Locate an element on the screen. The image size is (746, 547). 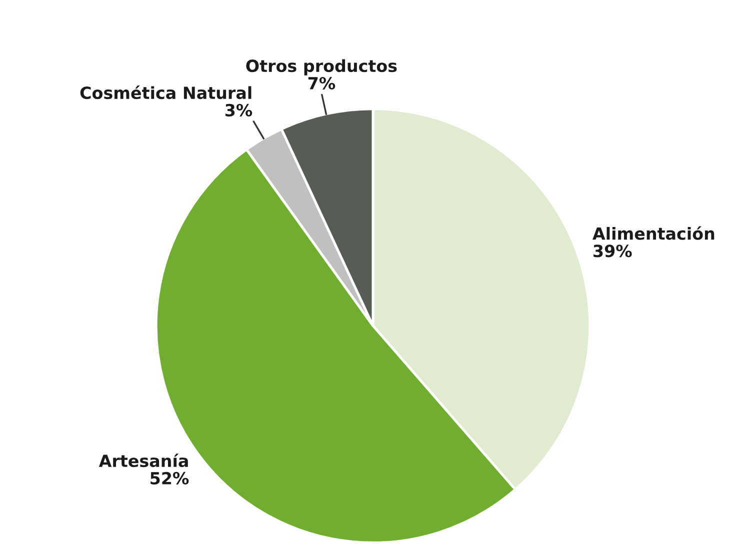
slice-label: Alimentación is located at coordinates (653, 233).